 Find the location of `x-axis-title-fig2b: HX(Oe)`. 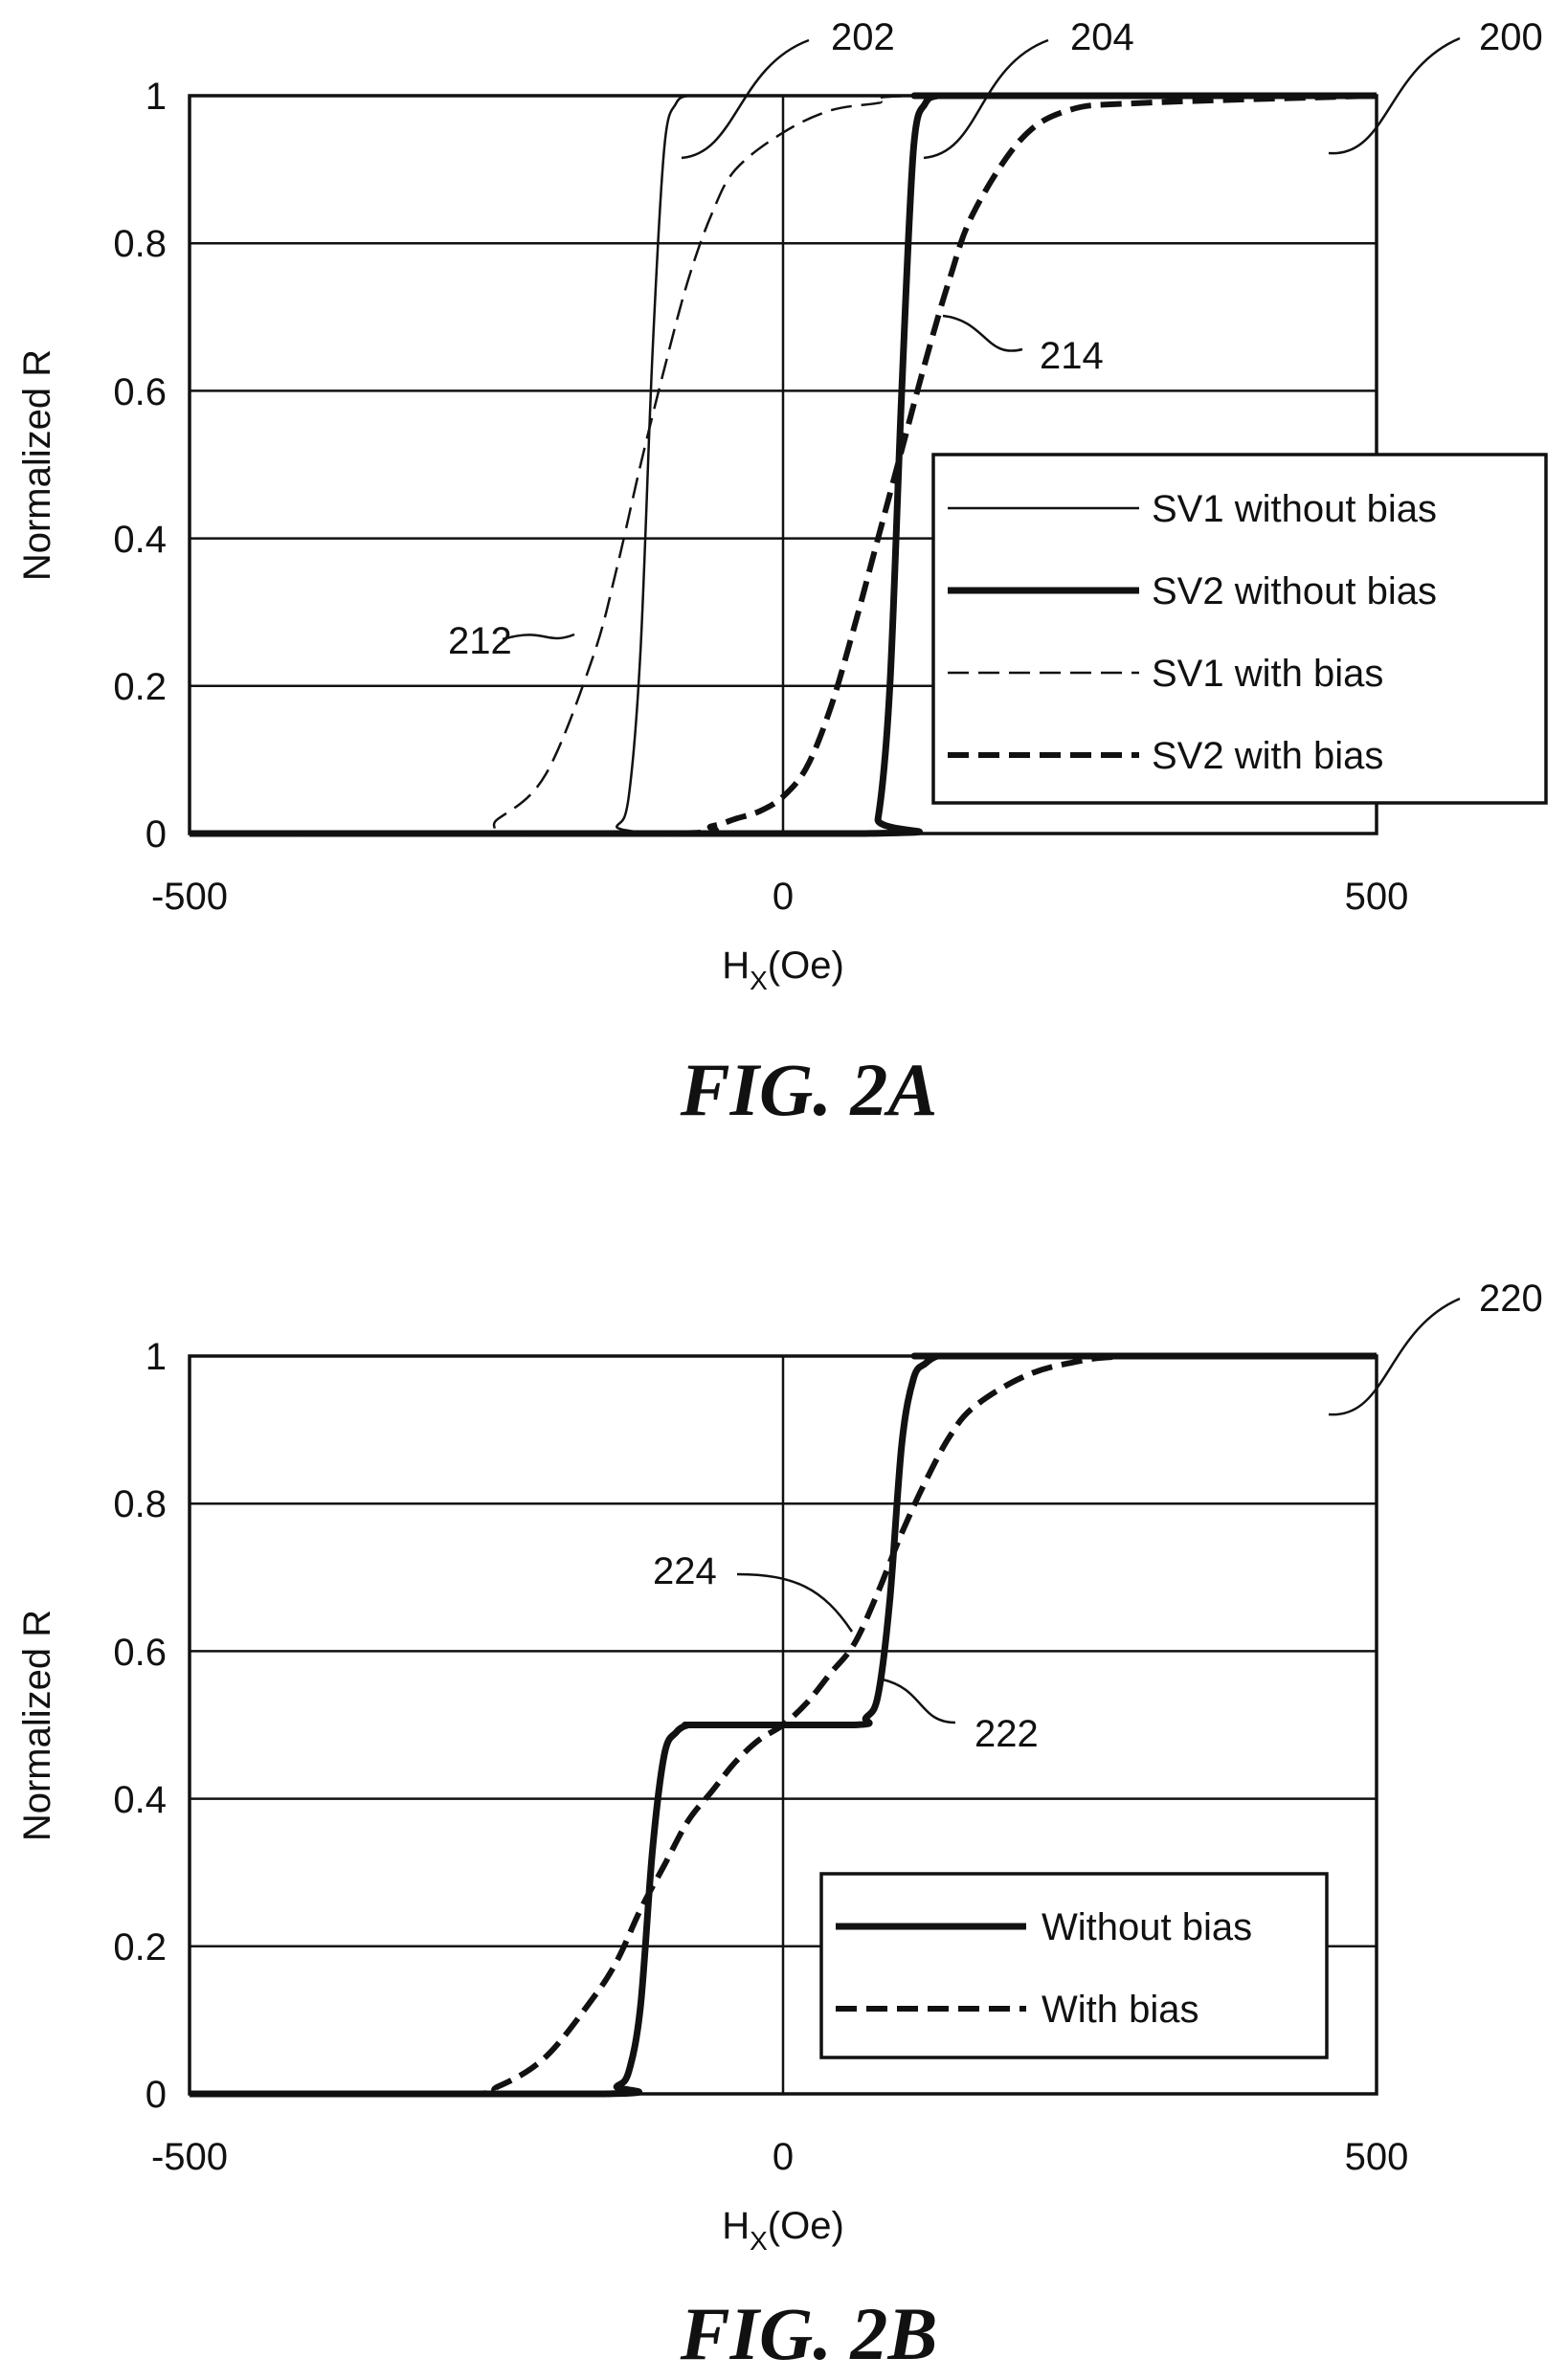

x-axis-title-fig2b: HX(Oe) is located at coordinates (783, 2230).